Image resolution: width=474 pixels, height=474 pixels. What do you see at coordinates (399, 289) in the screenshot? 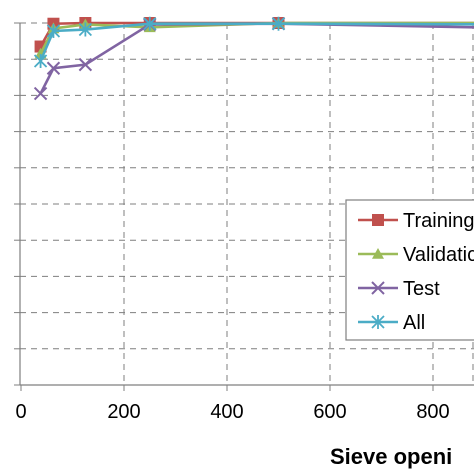
I see `legend-entry: Test` at bounding box center [399, 289].